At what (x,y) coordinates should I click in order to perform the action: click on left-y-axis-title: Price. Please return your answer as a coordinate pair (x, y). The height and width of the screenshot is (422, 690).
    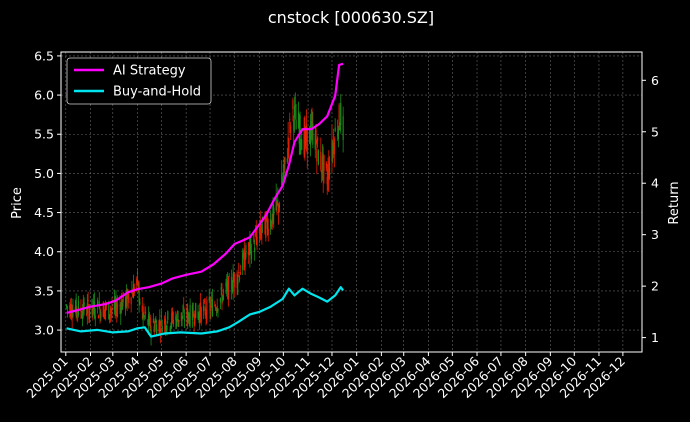
    Looking at the image, I should click on (17, 203).